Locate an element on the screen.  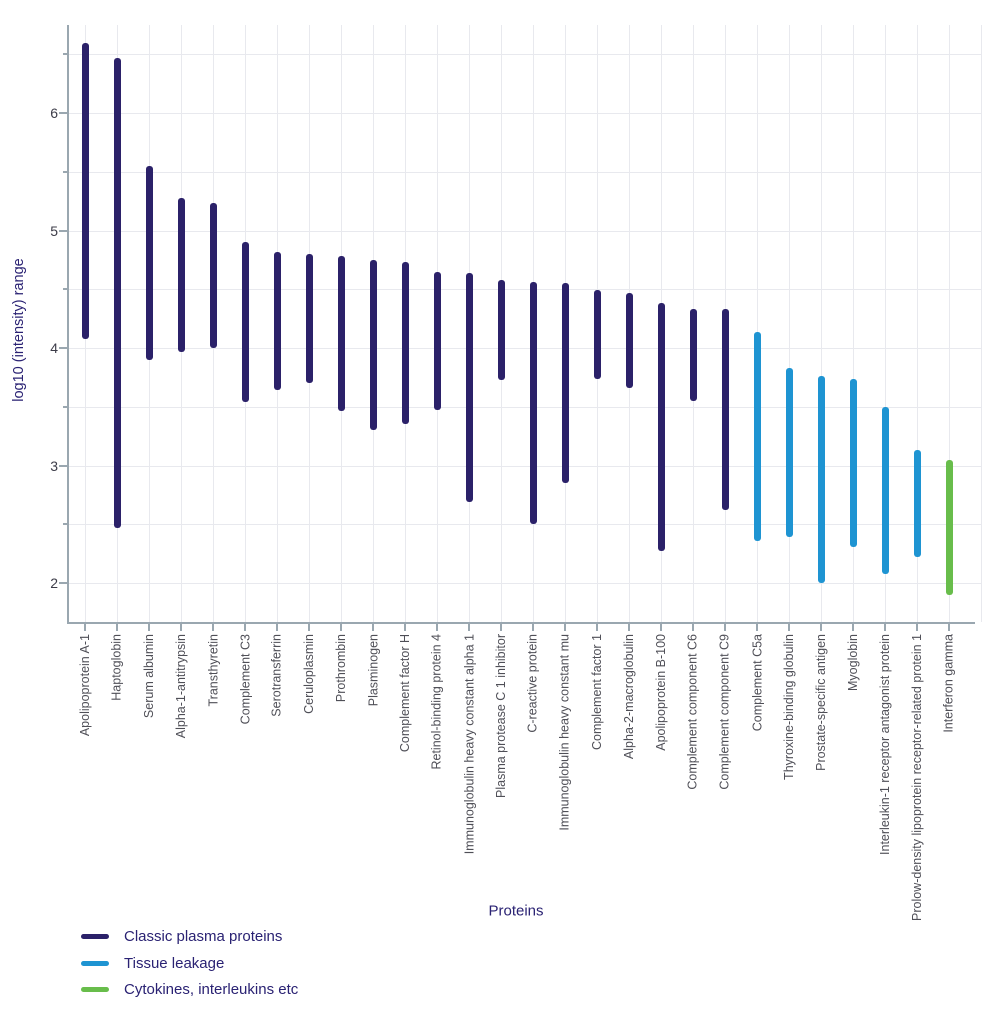
x-tick-label: Serum albumin is located at coordinates (149, 676).